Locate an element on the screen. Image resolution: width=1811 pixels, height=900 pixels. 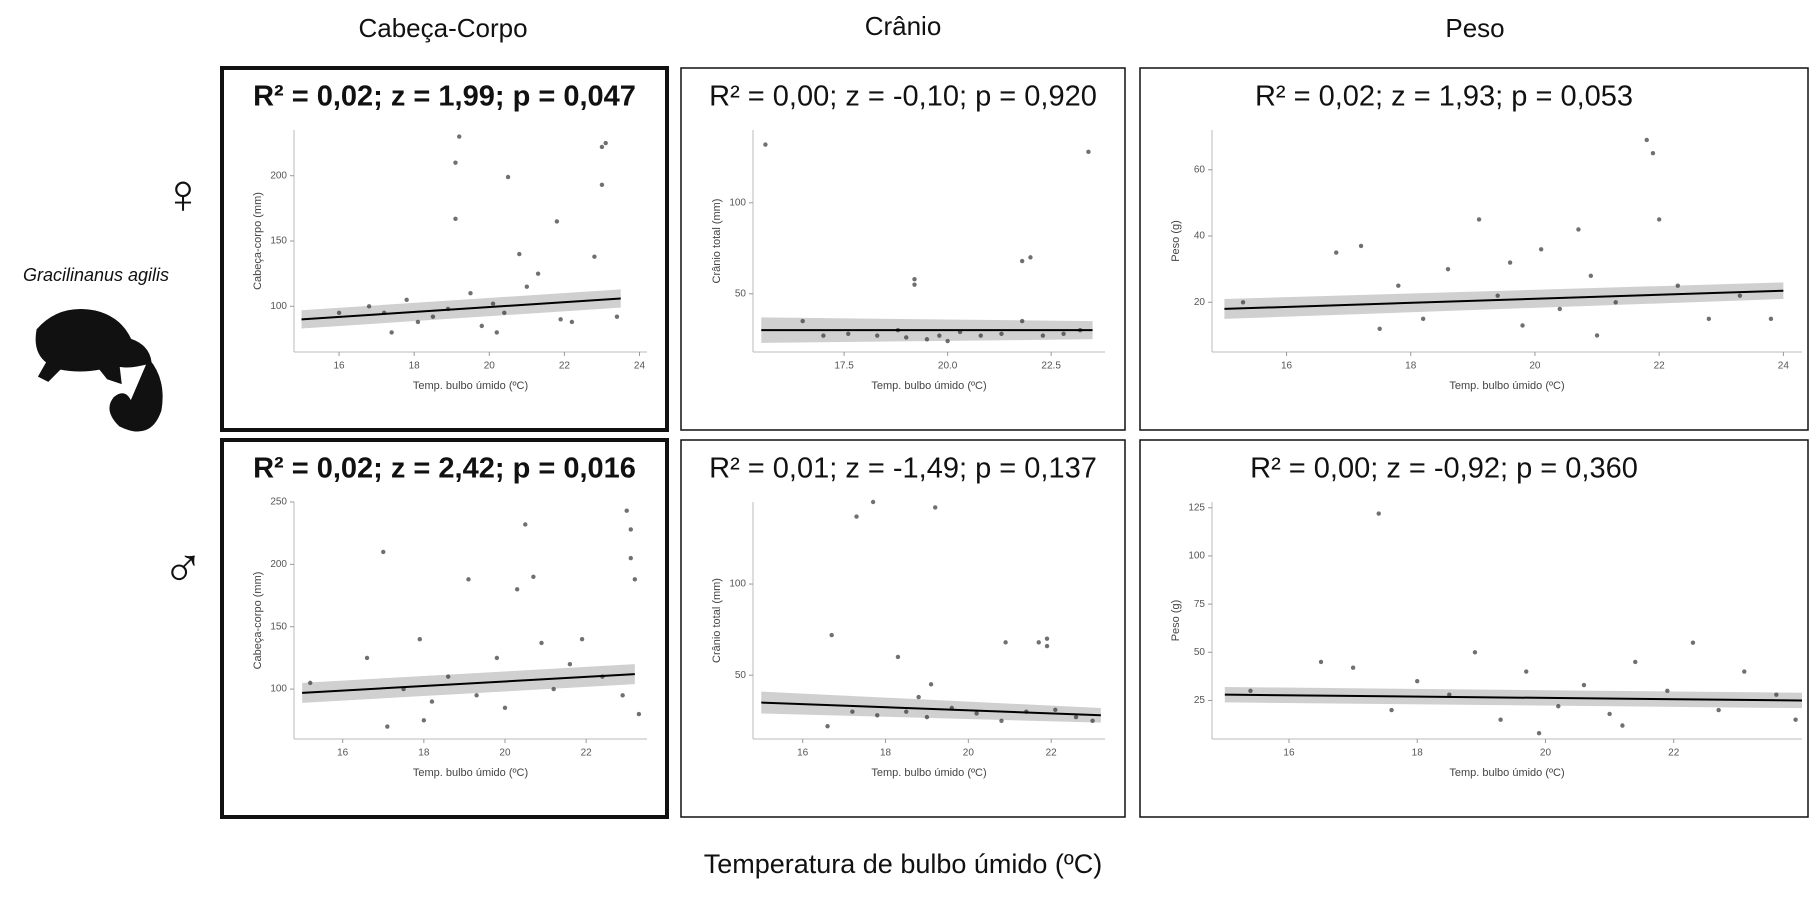
y-tick-label: 125 is located at coordinates (1196, 507).